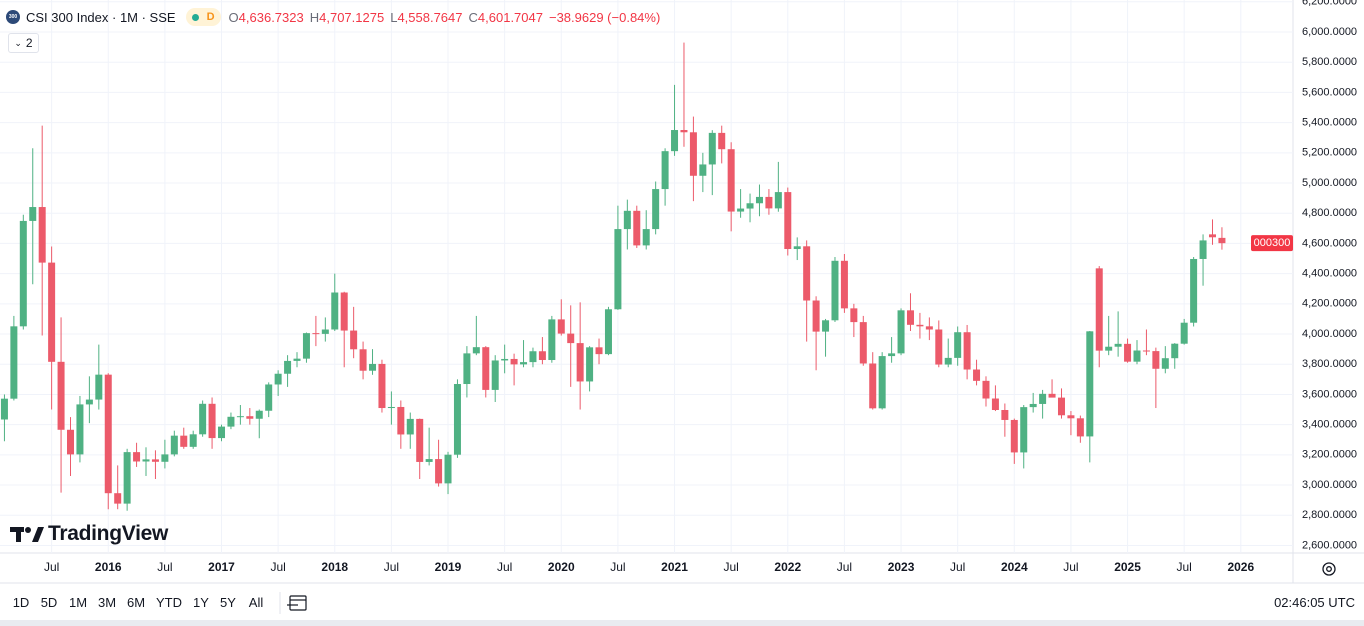 The width and height of the screenshot is (1364, 626). Describe the element at coordinates (107, 602) in the screenshot. I see `range-button: 3M` at that location.